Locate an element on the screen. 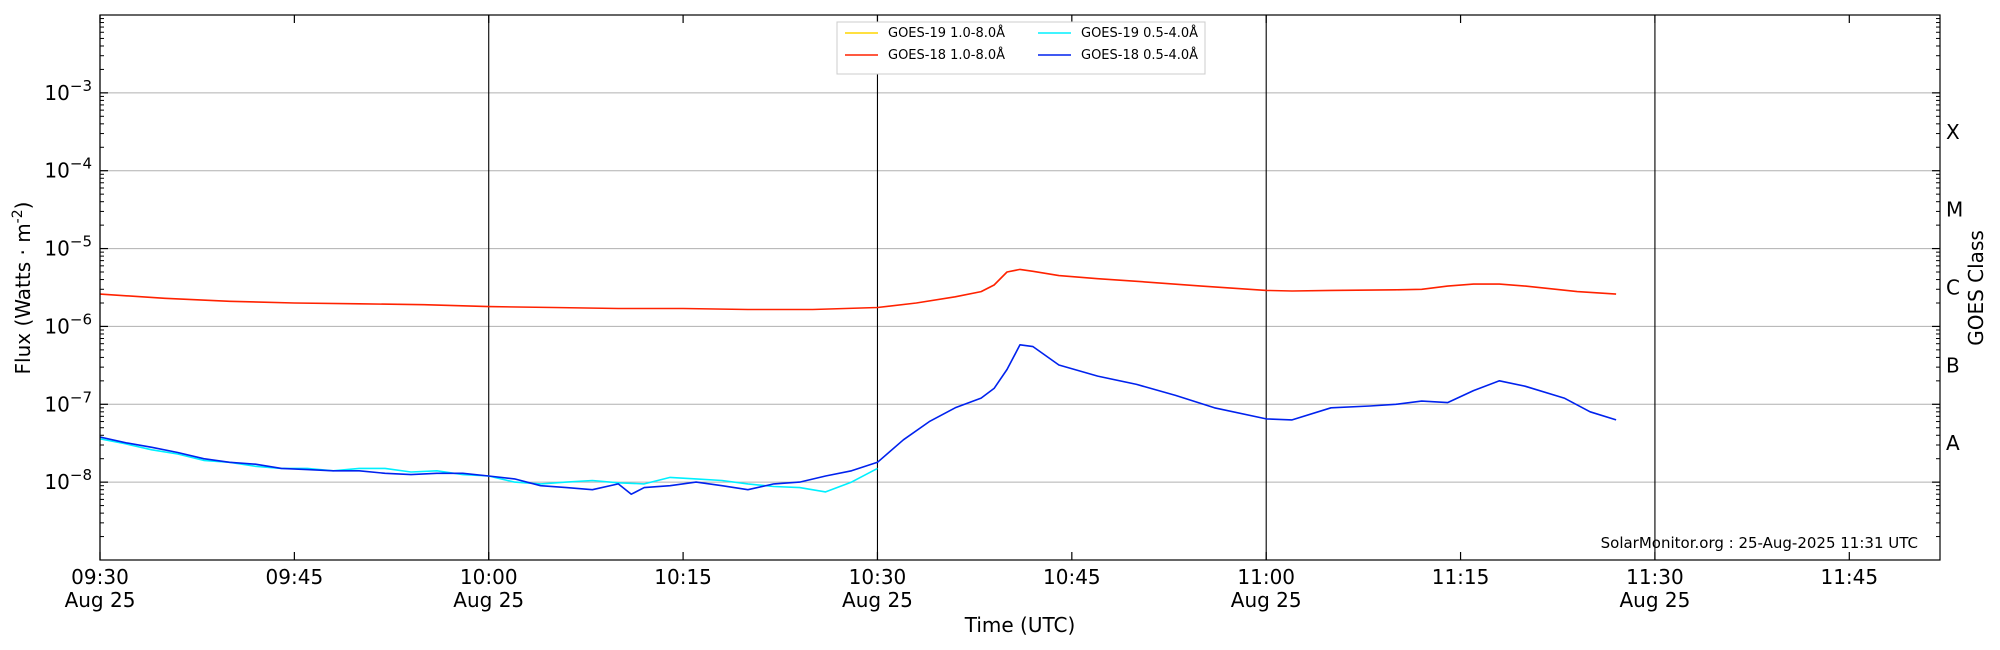  x-tick-label: 11:00 is located at coordinates (1266, 577).